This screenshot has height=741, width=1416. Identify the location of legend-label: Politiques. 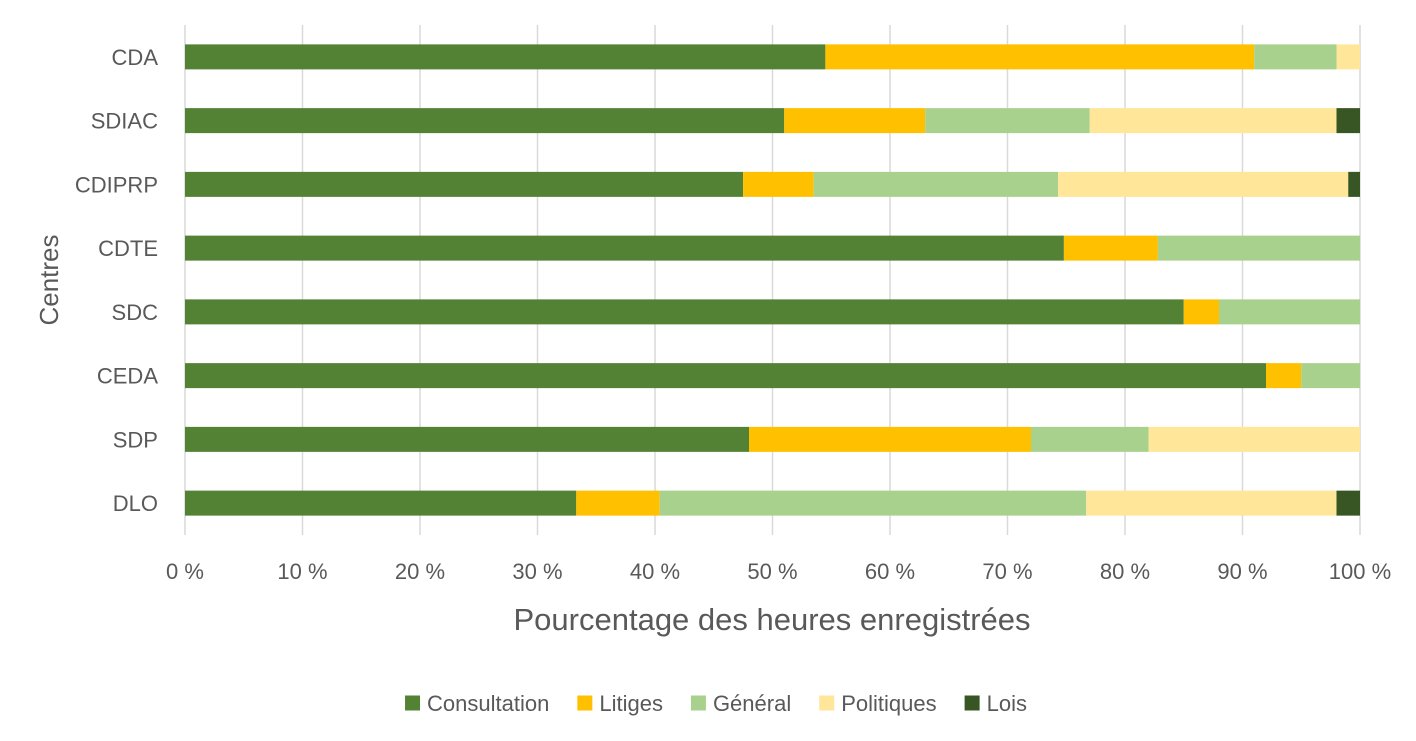
(888, 703).